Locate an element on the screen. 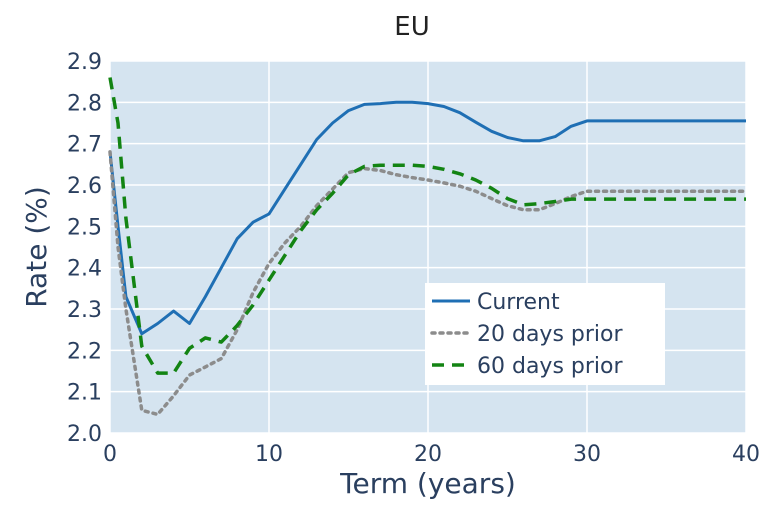  x-tick-label: 0 is located at coordinates (110, 454).